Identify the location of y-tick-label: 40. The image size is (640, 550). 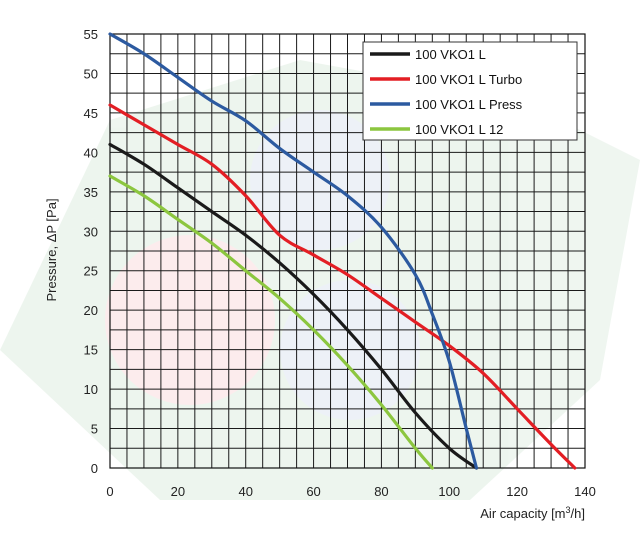
(91, 152).